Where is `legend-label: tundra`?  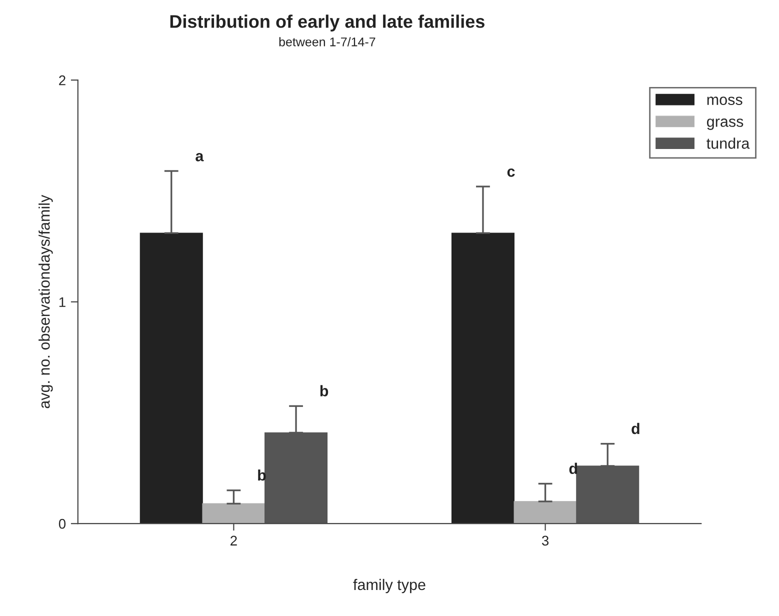 legend-label: tundra is located at coordinates (728, 143).